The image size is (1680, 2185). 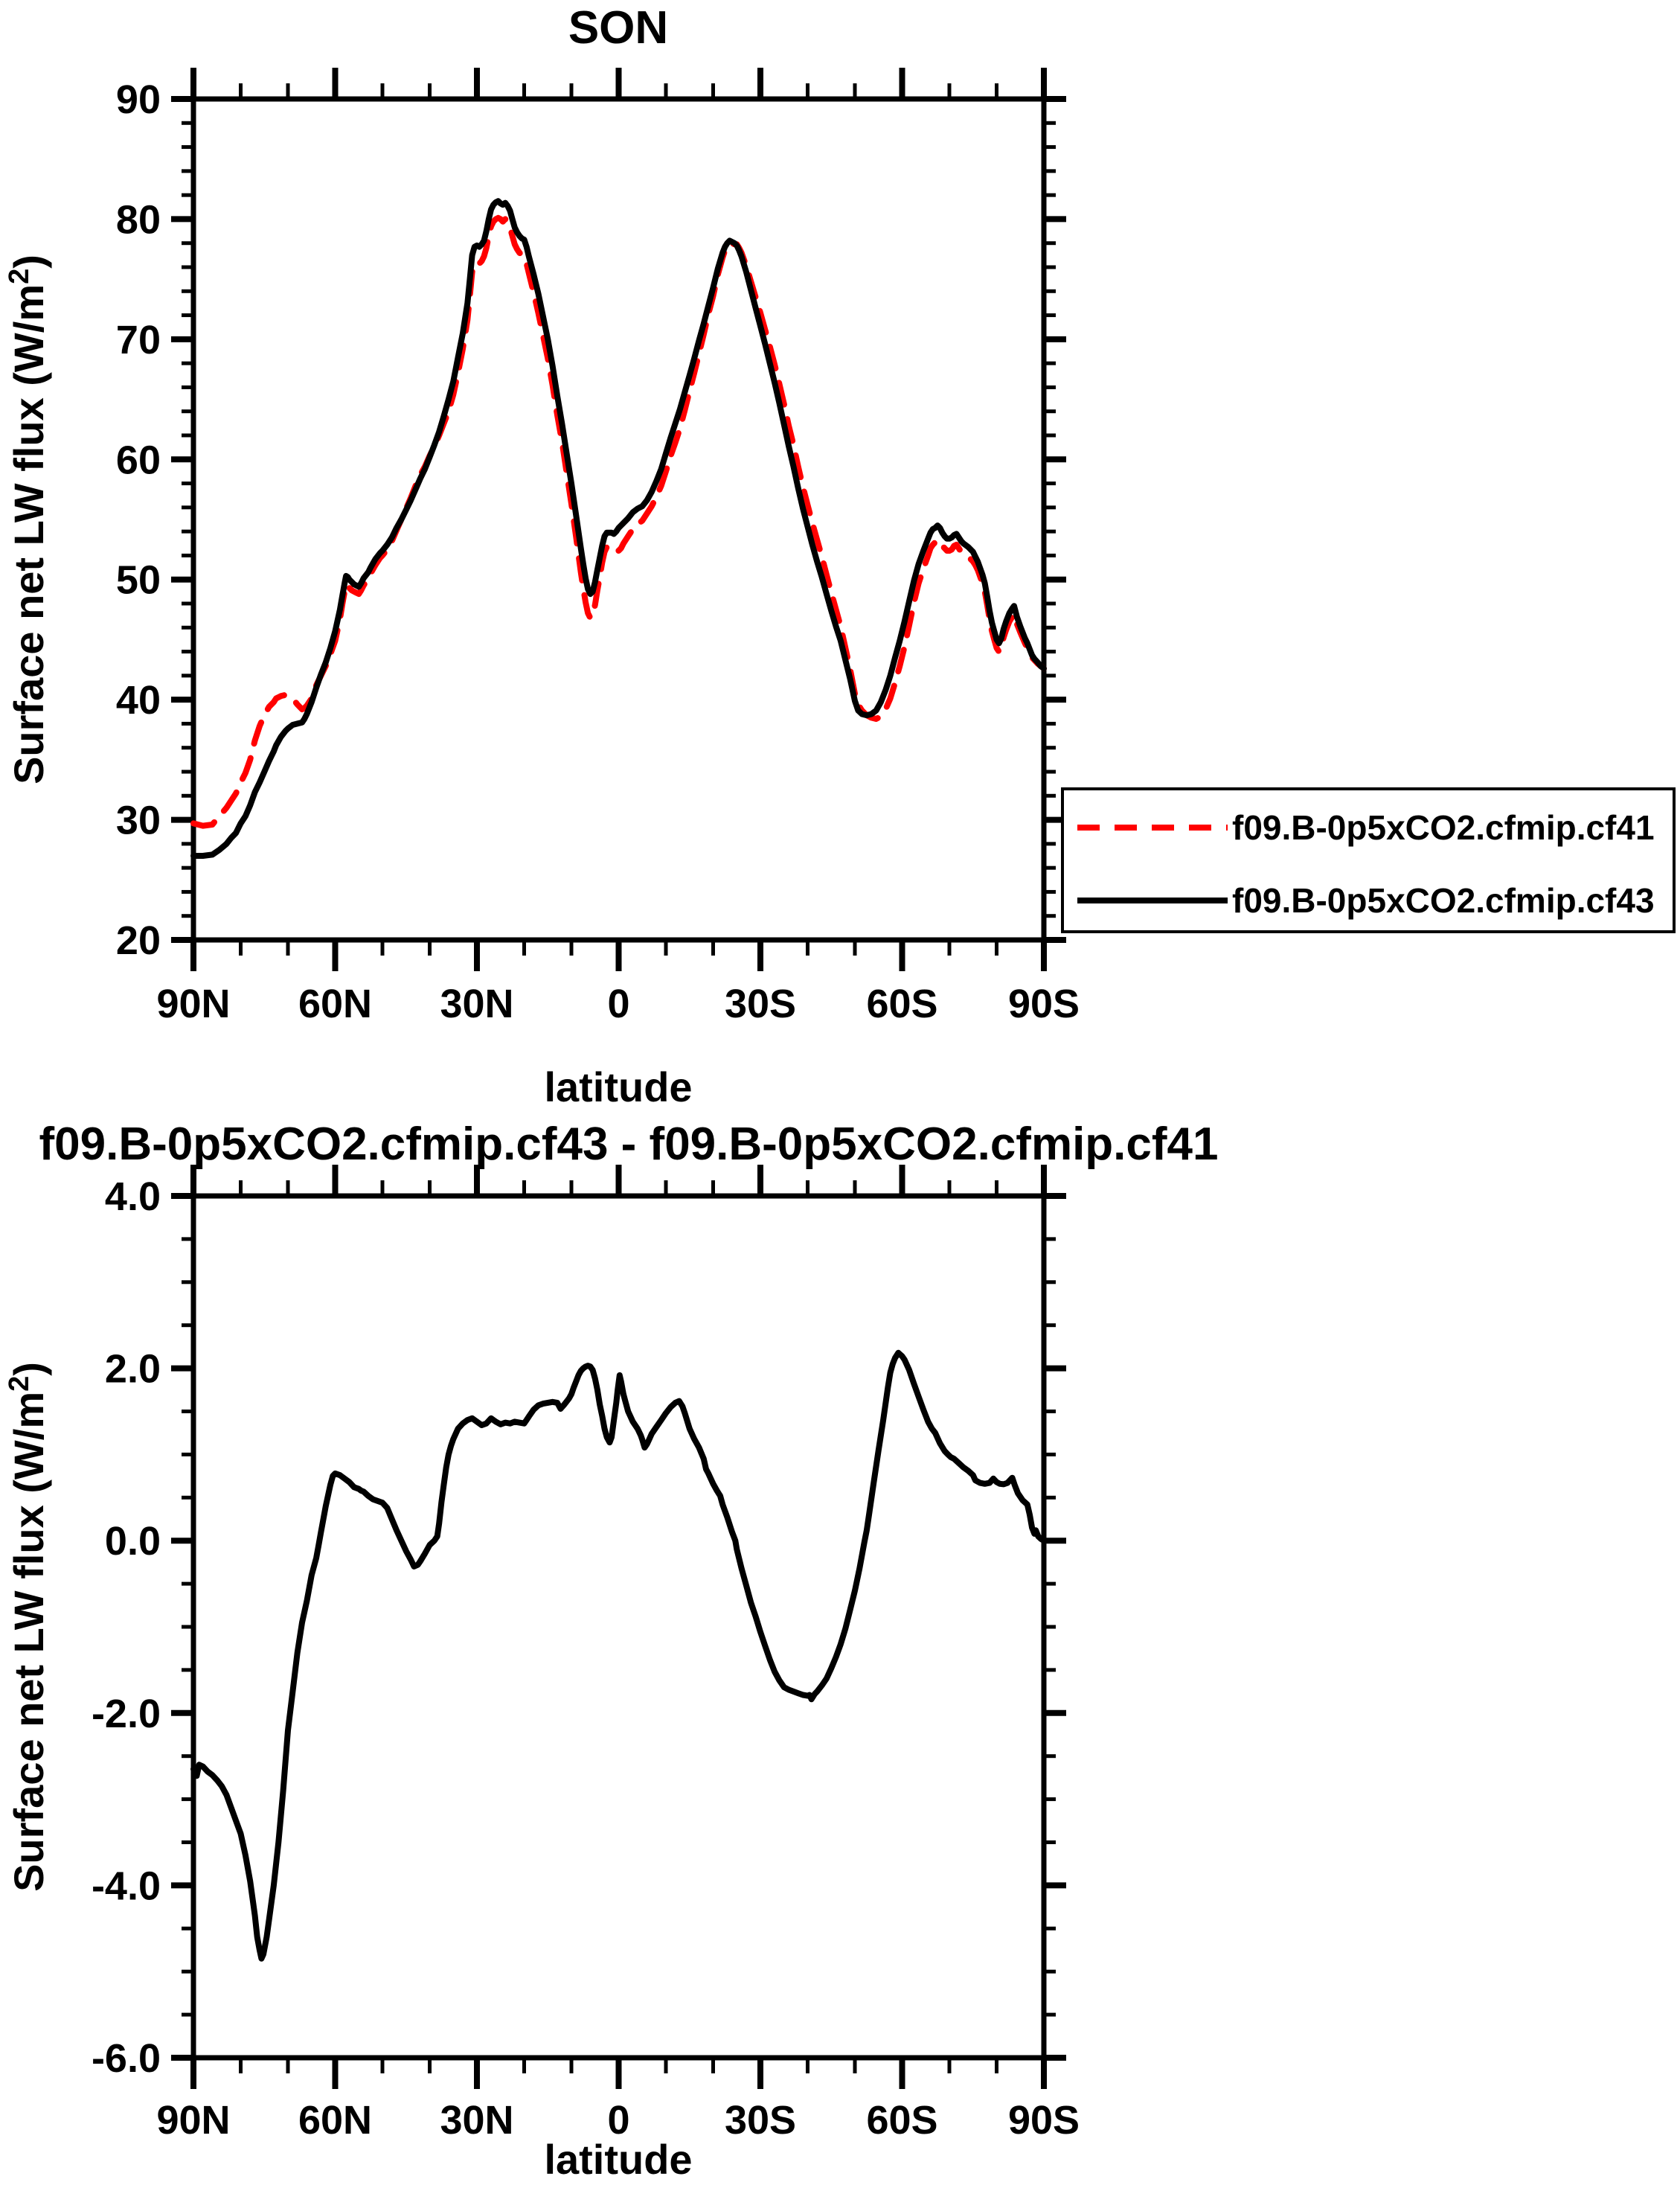 What do you see at coordinates (127, 1886) in the screenshot?
I see `y-tick-label: -4.0` at bounding box center [127, 1886].